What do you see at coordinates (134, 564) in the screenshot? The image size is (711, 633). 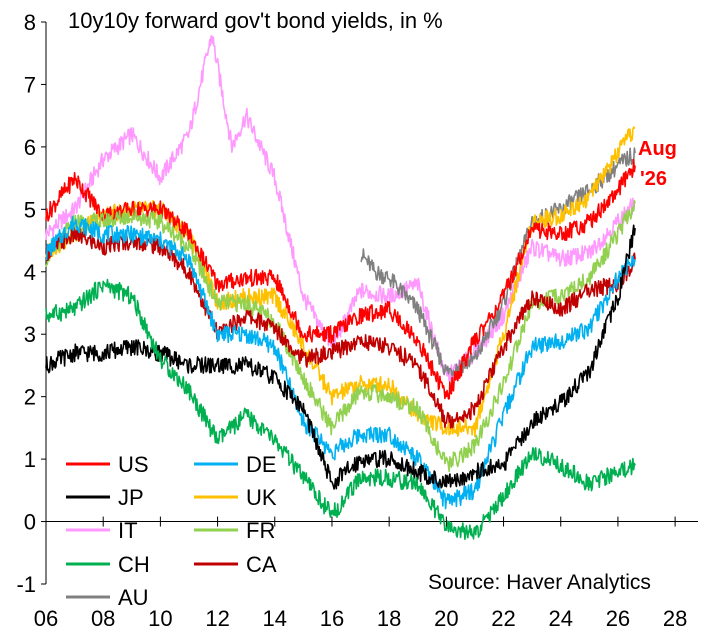 I see `legend-label-ch: CH` at bounding box center [134, 564].